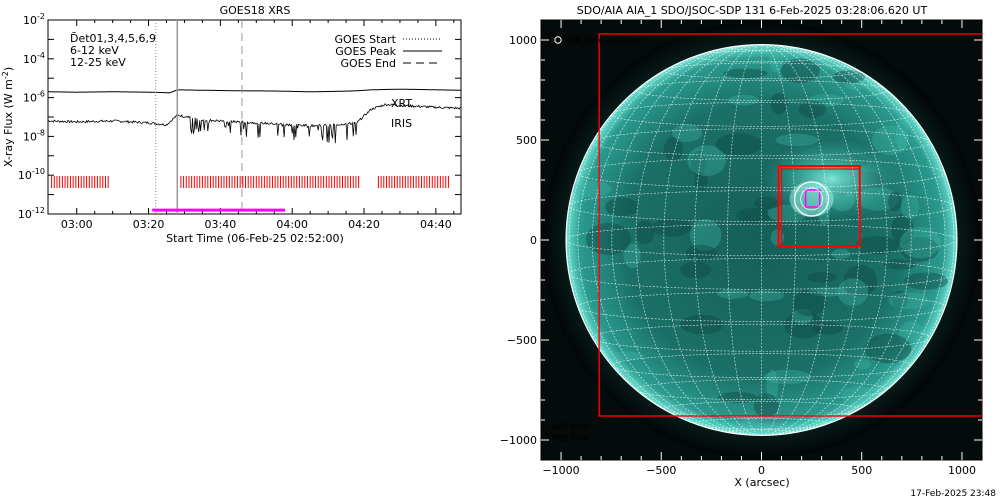 The width and height of the screenshot is (1000, 500). What do you see at coordinates (364, 224) in the screenshot?
I see `goes-xtick-label: 04:20` at bounding box center [364, 224].